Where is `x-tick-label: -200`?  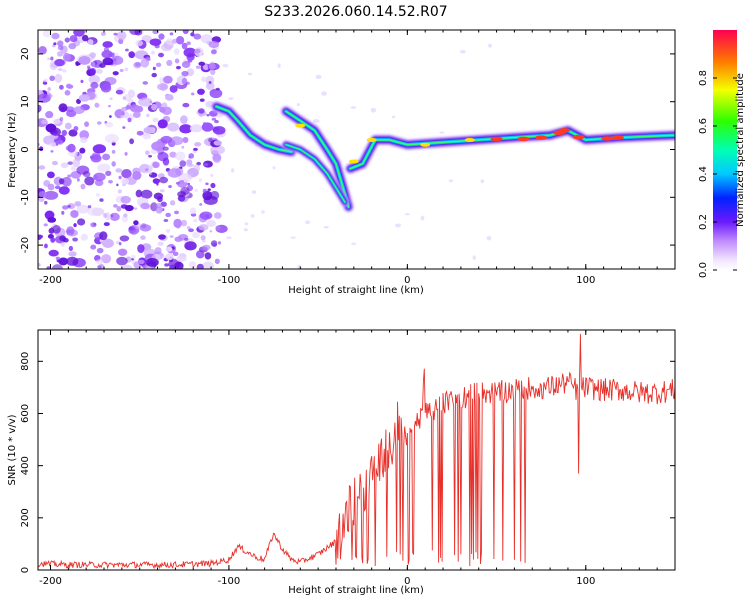
x-tick-label: -200 is located at coordinates (50, 280).